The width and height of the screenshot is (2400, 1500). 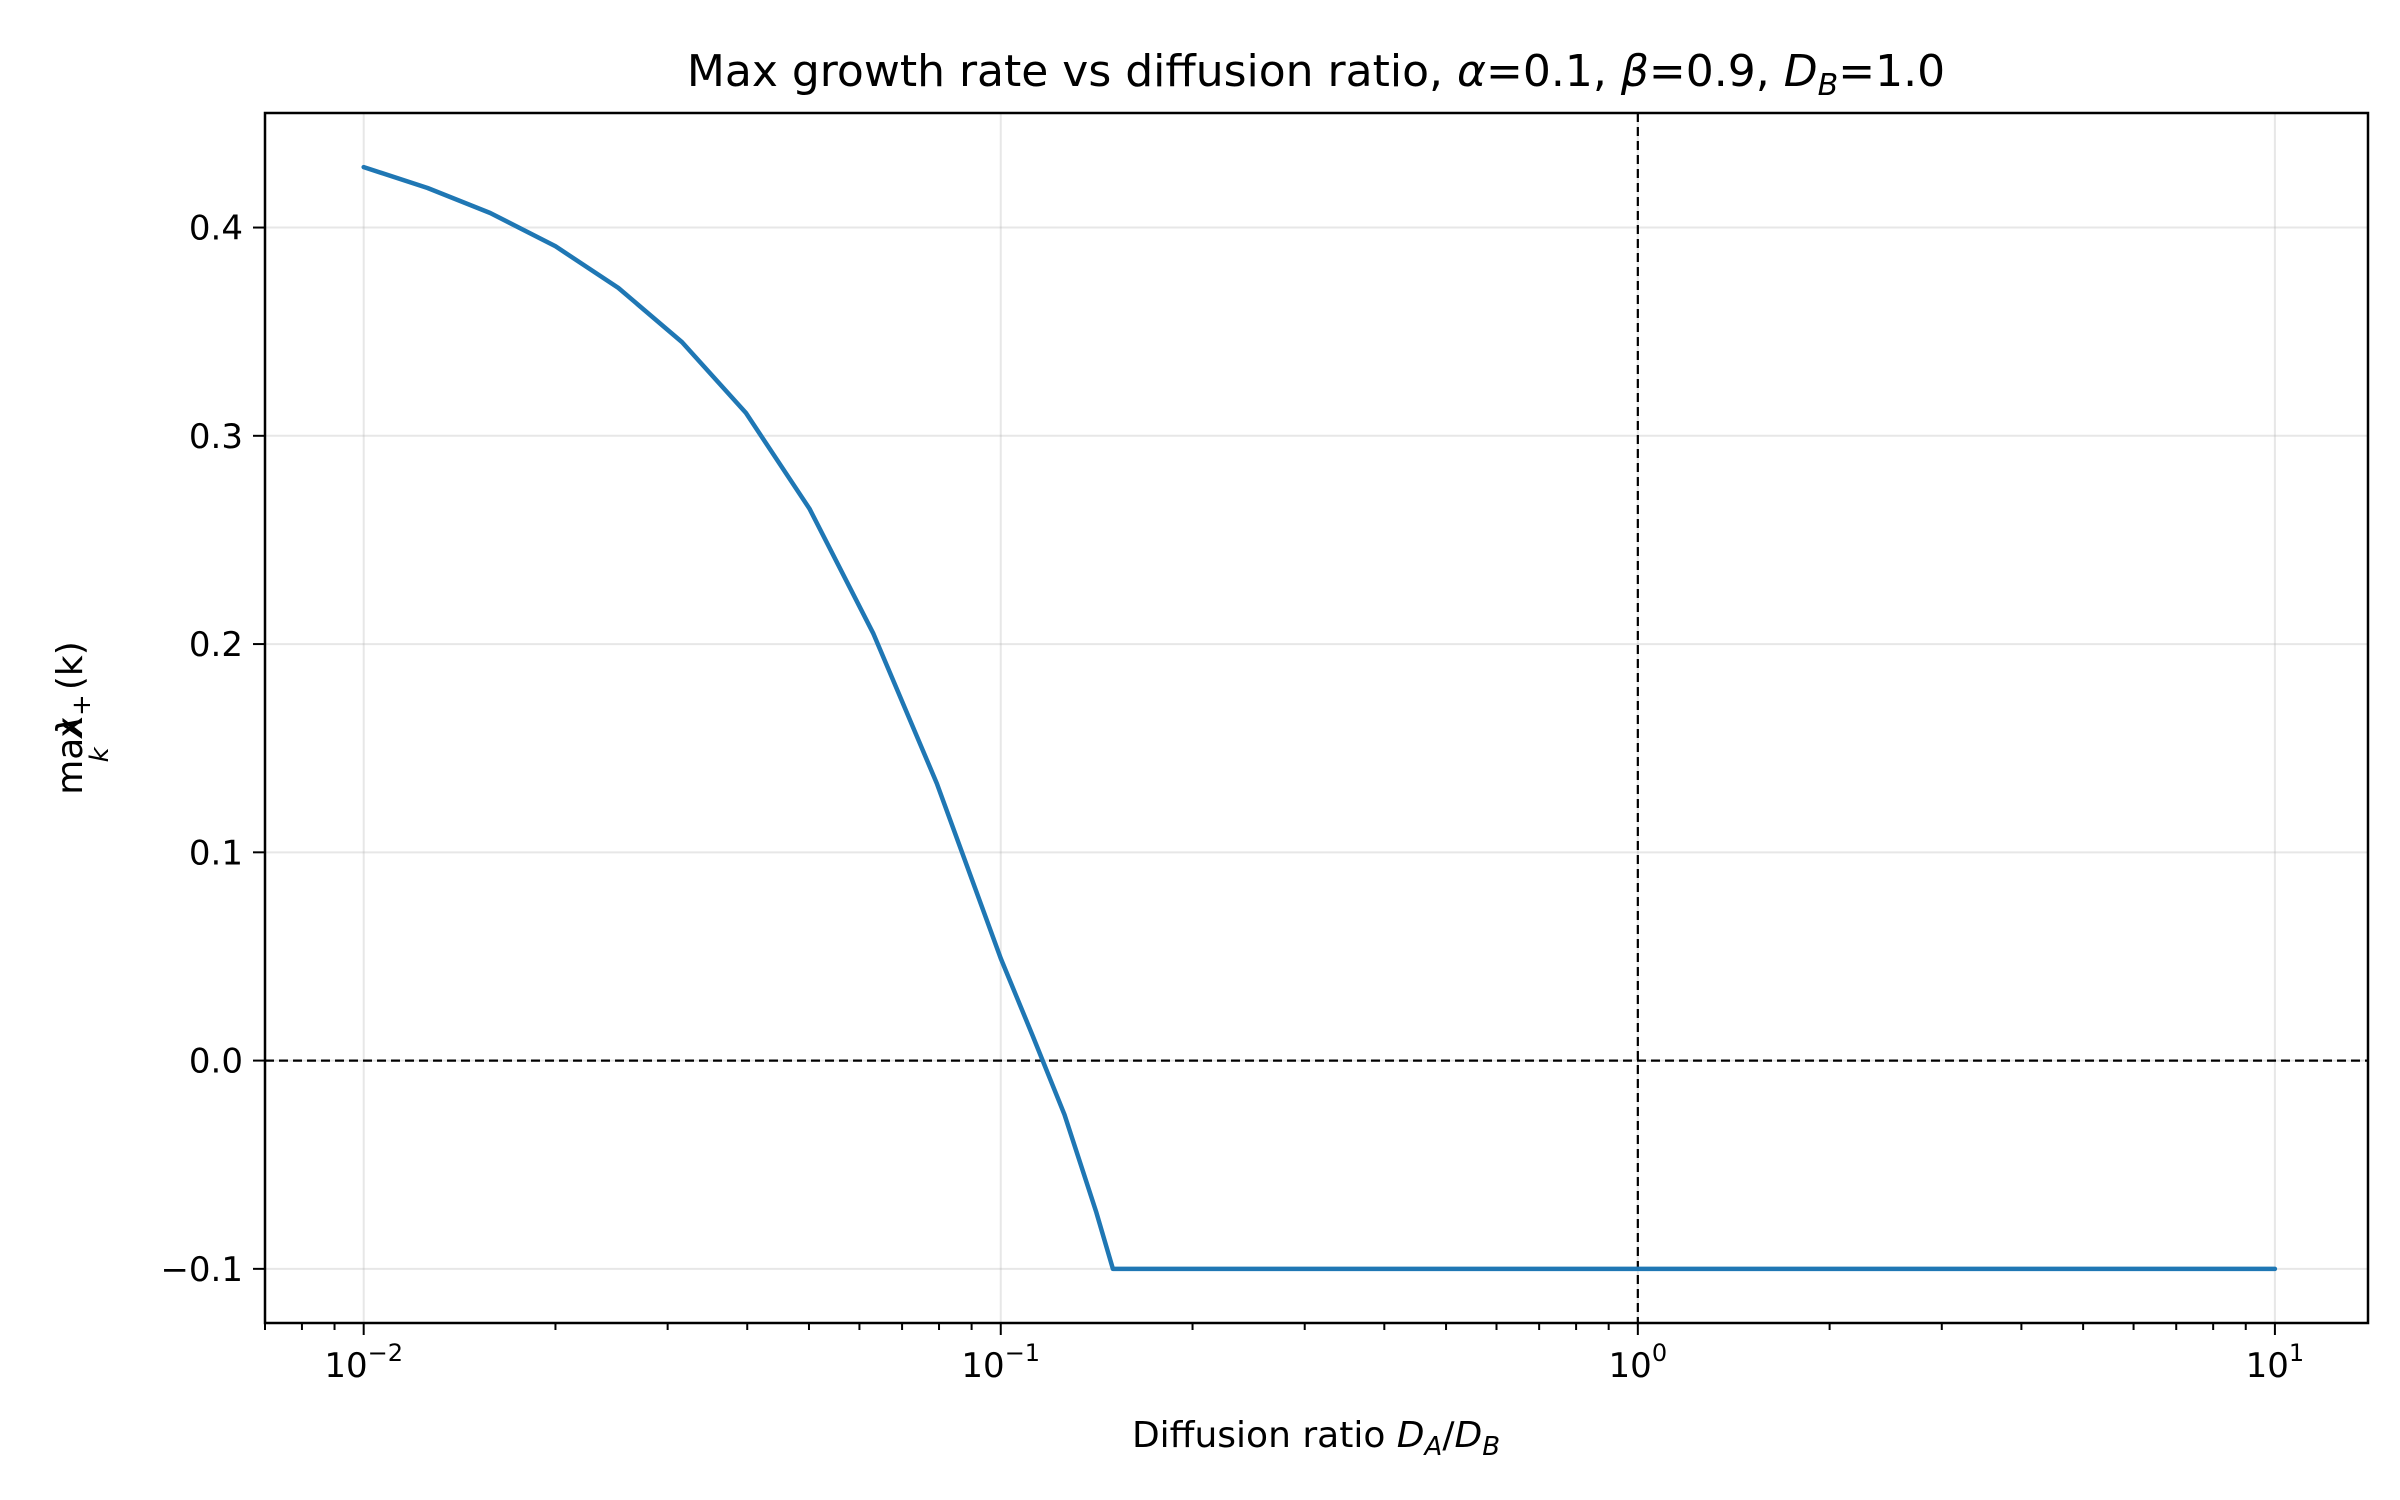 What do you see at coordinates (216, 229) in the screenshot?
I see `y-tick-label: 0.4` at bounding box center [216, 229].